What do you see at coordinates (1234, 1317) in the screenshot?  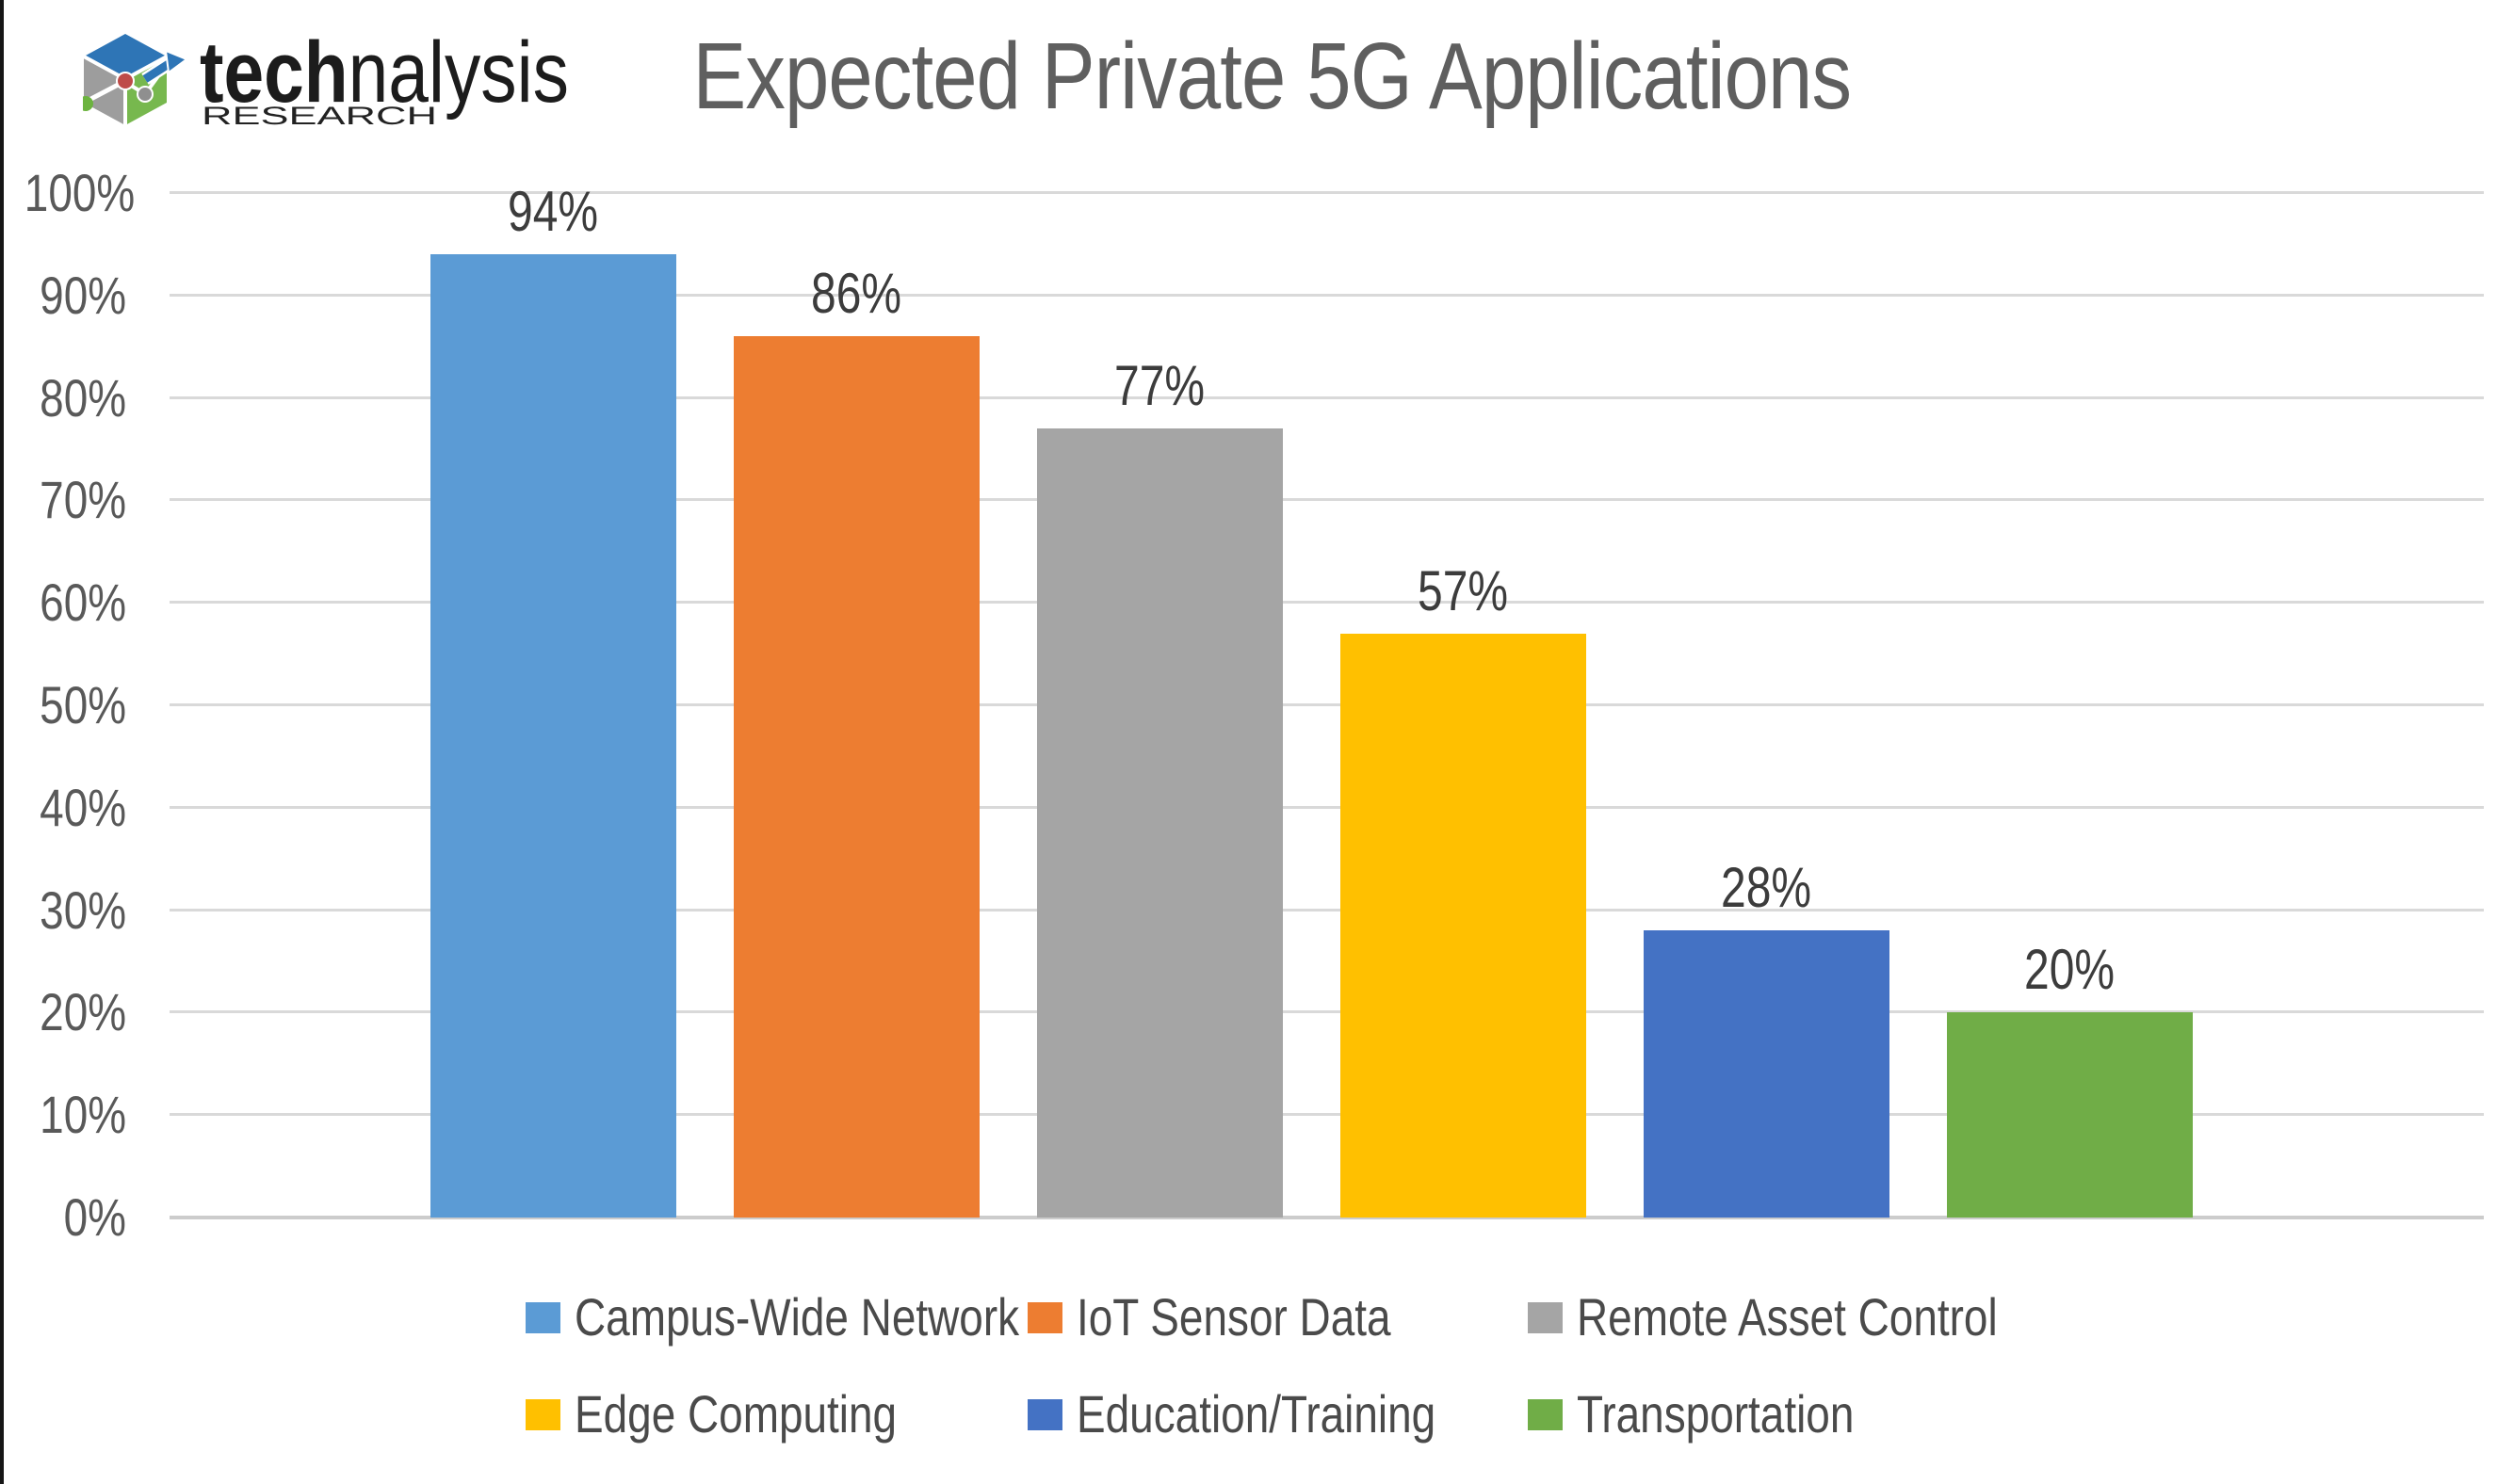 I see `legend-label-iot-sensor-data: IoT Sensor Data` at bounding box center [1234, 1317].